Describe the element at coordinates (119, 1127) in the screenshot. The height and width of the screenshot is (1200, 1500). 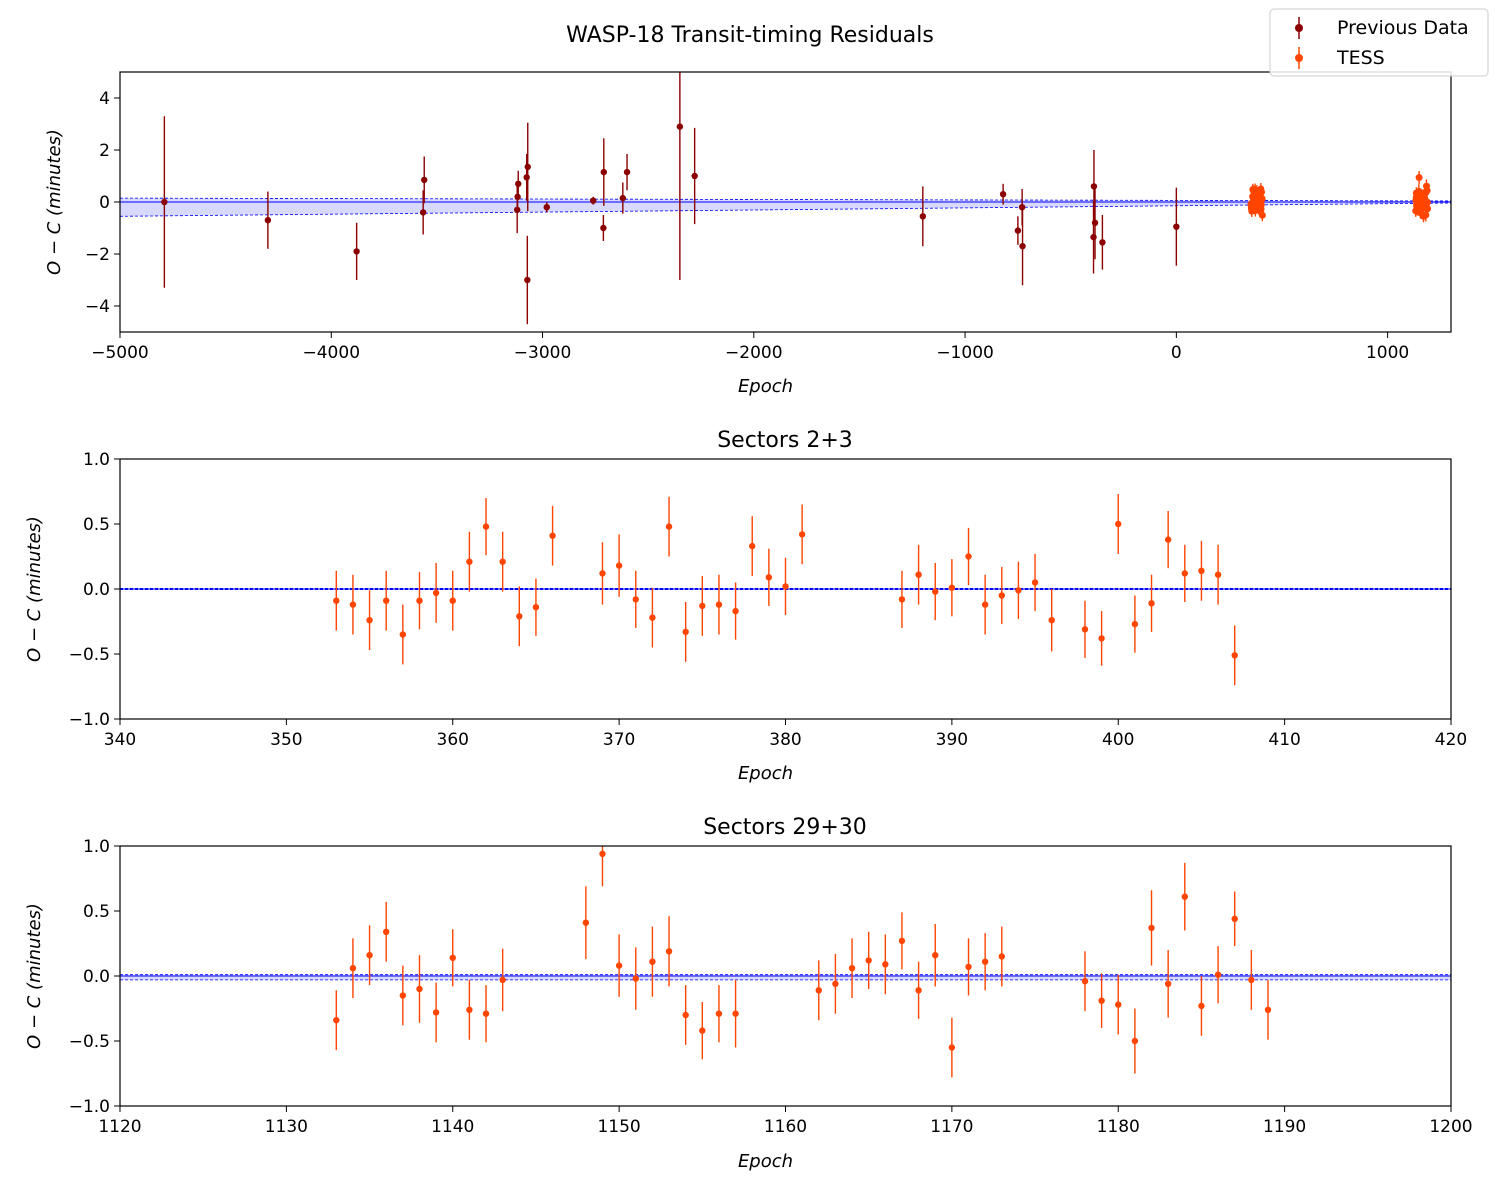
I see `x-tick-label: 1120` at that location.